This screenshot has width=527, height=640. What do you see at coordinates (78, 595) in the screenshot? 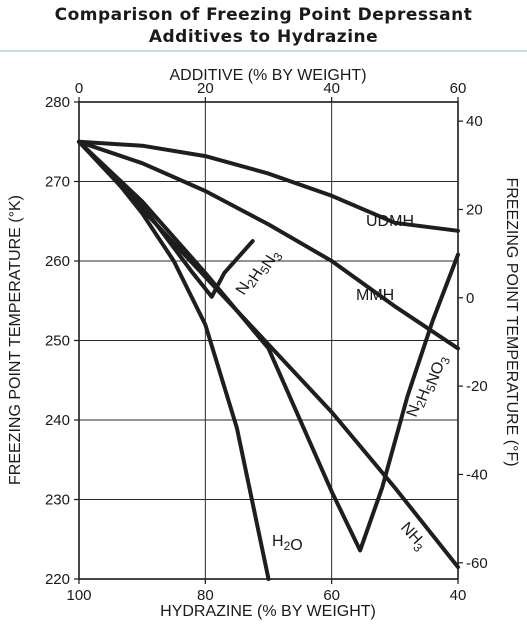
I see `bottom-tick-label: 100` at bounding box center [78, 595].